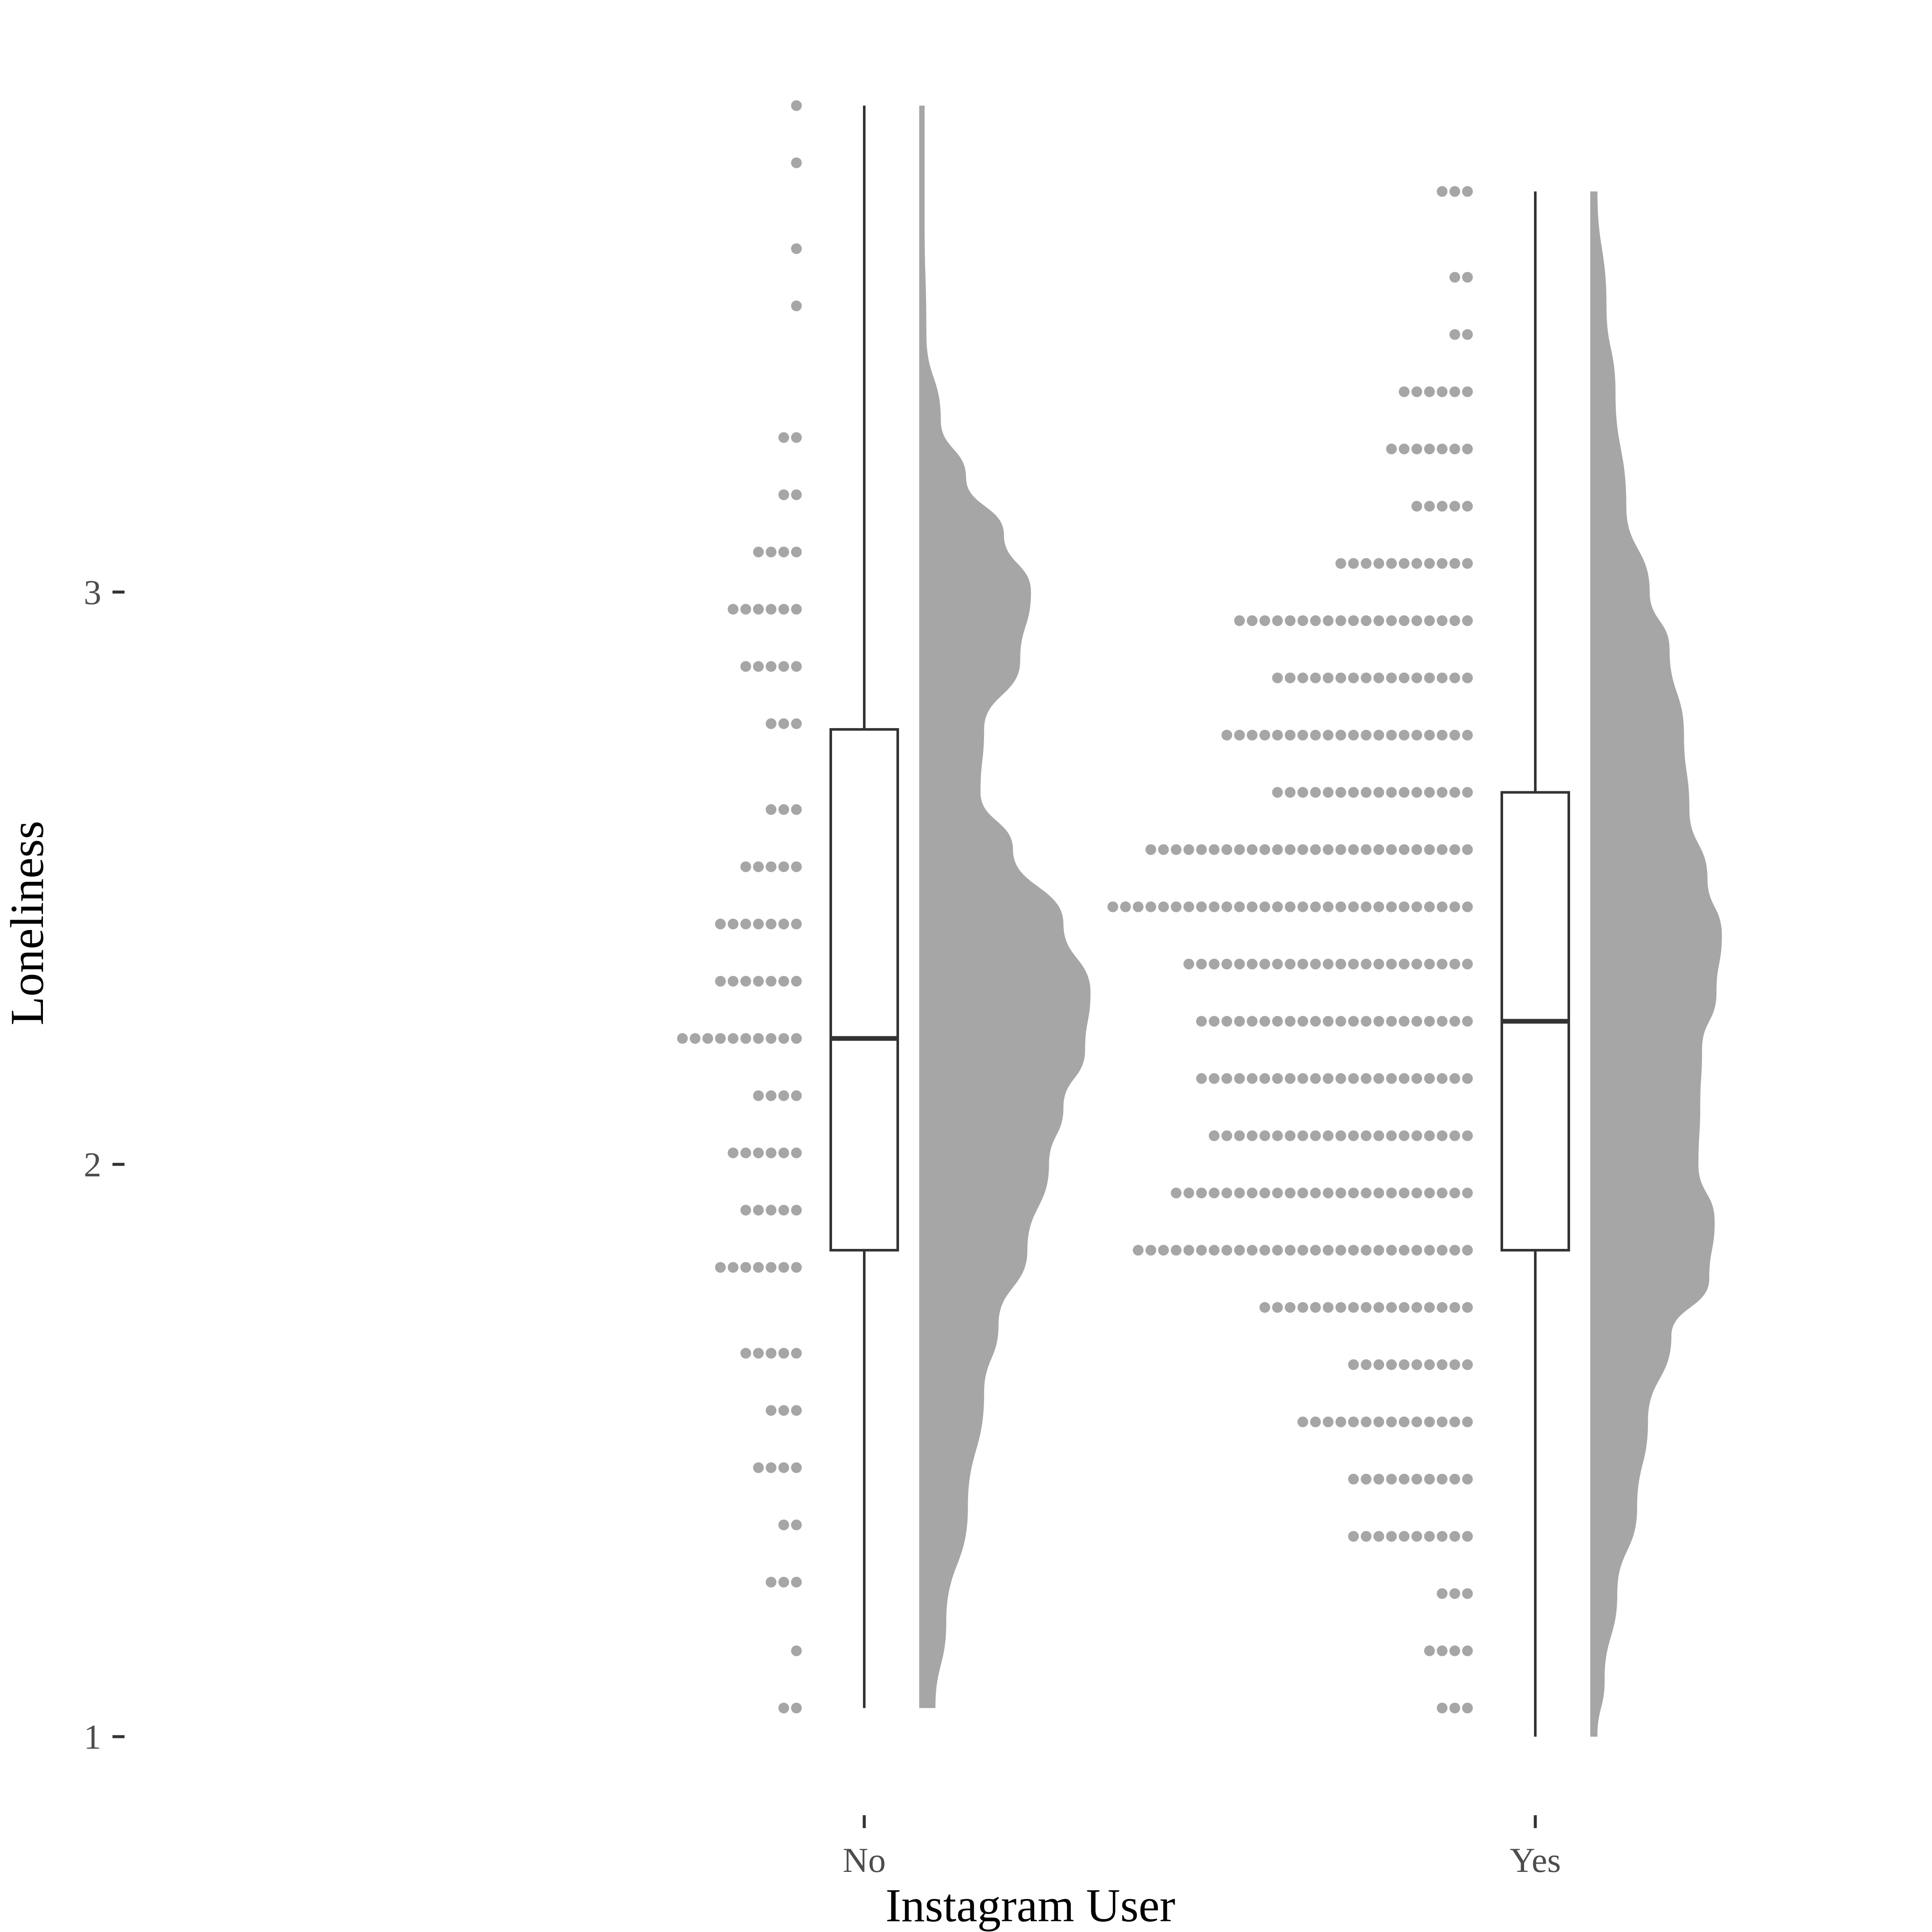 The height and width of the screenshot is (1932, 1932). Describe the element at coordinates (104, 1164) in the screenshot. I see `y-axis: 1 2 3` at that location.